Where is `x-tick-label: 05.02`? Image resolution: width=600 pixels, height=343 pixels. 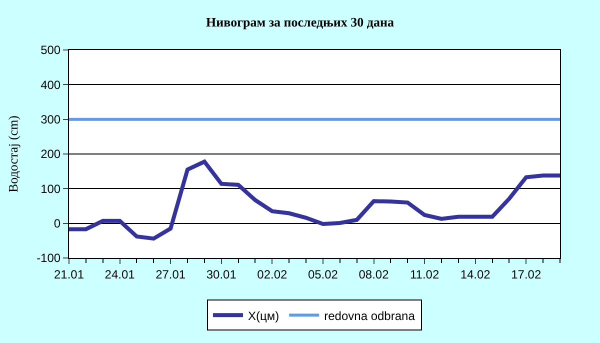
x-tick-label: 05.02 is located at coordinates (323, 274).